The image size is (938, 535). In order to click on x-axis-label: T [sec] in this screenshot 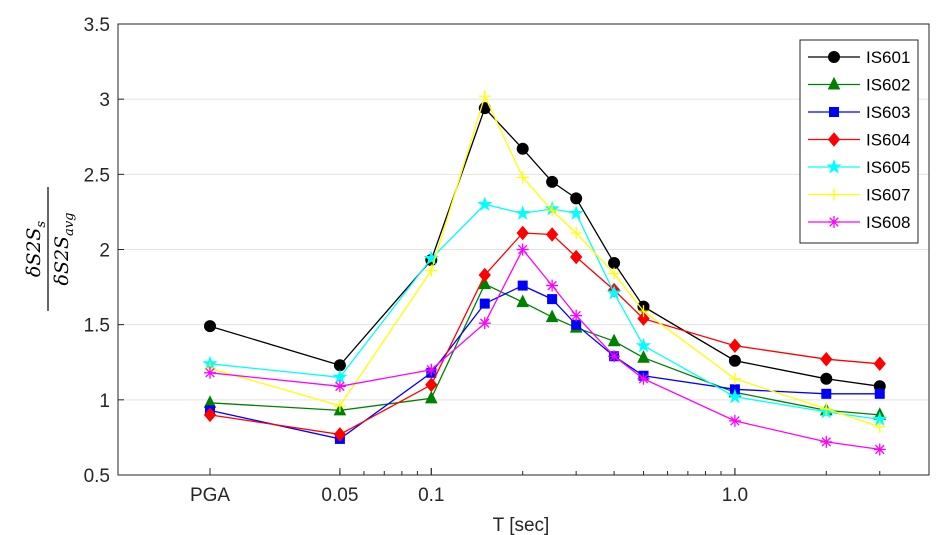, I will do `click(521, 525)`.